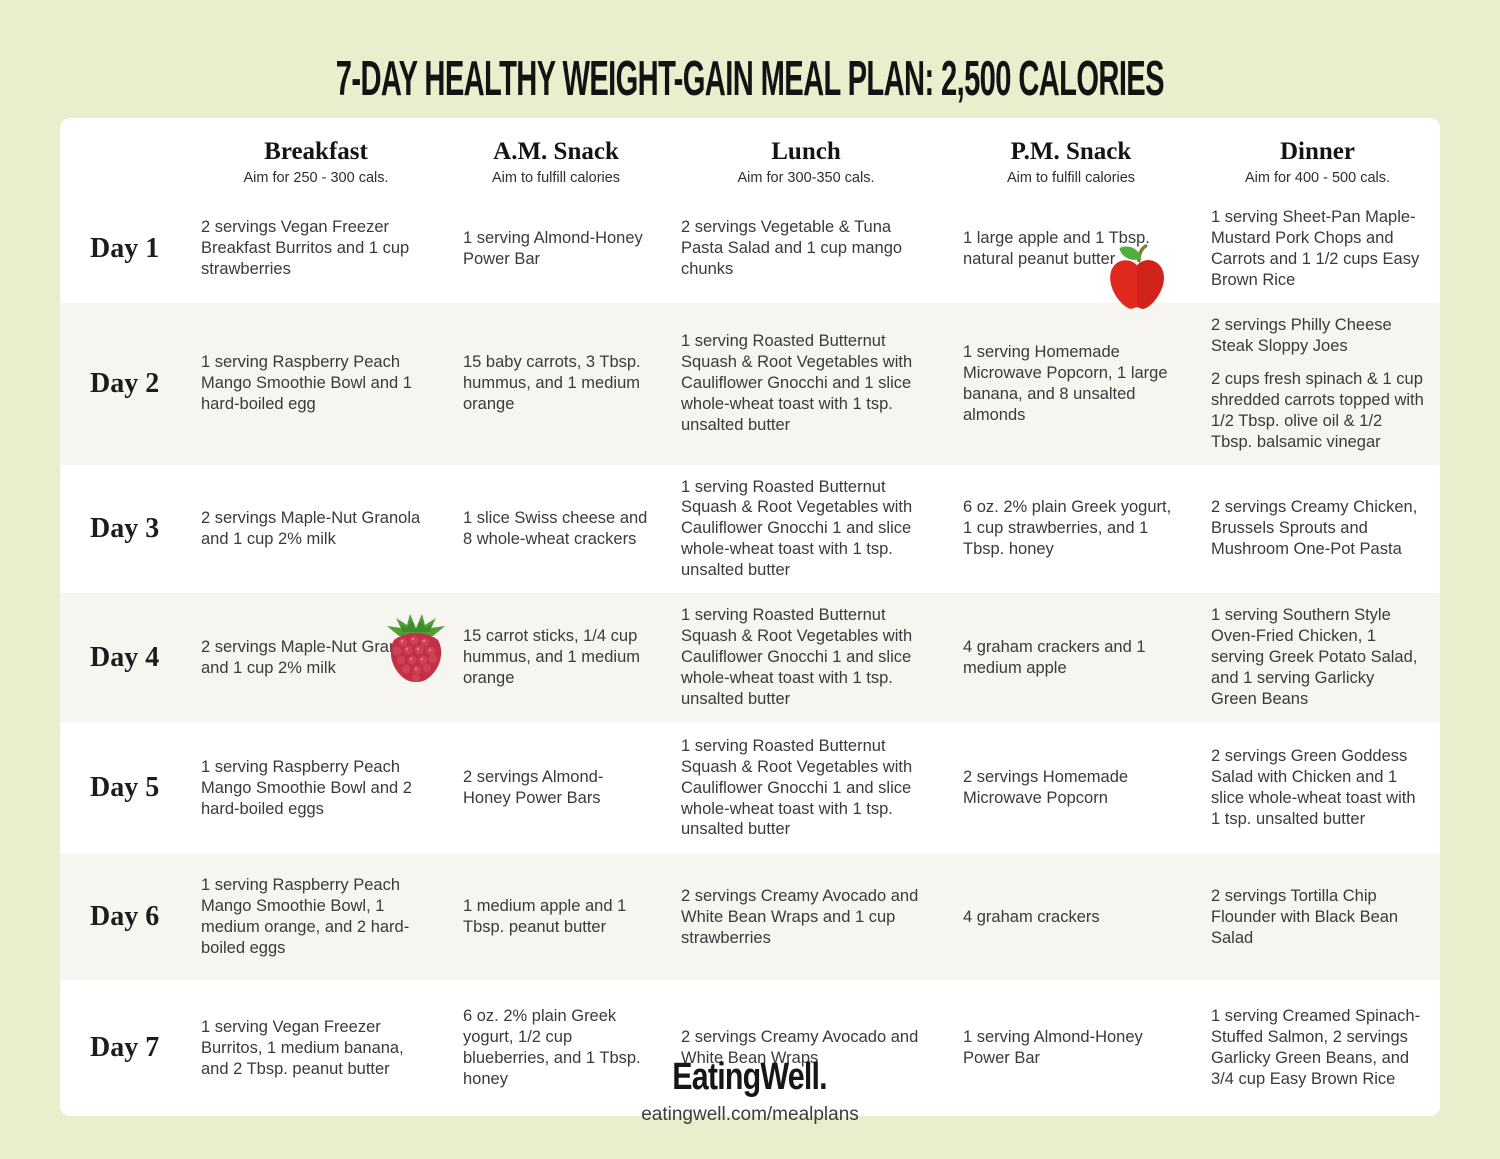  I want to click on meal-text: 4 graham crackers and 1 medium apple, so click(1054, 657).